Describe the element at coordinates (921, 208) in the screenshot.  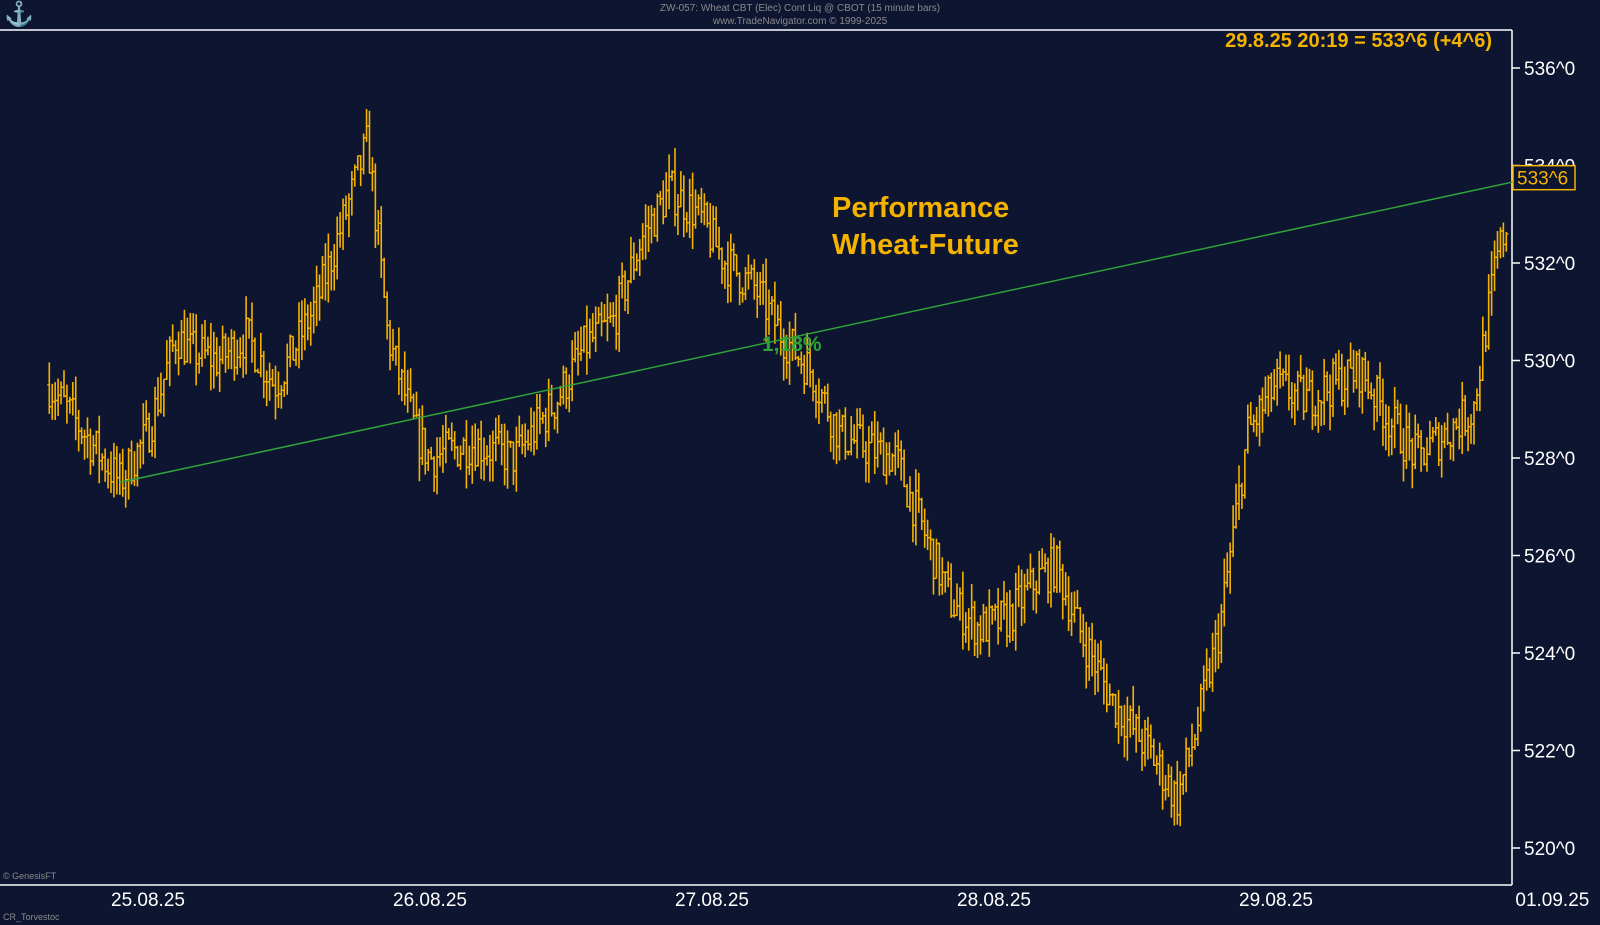
I see `annotation-line1: Performance` at that location.